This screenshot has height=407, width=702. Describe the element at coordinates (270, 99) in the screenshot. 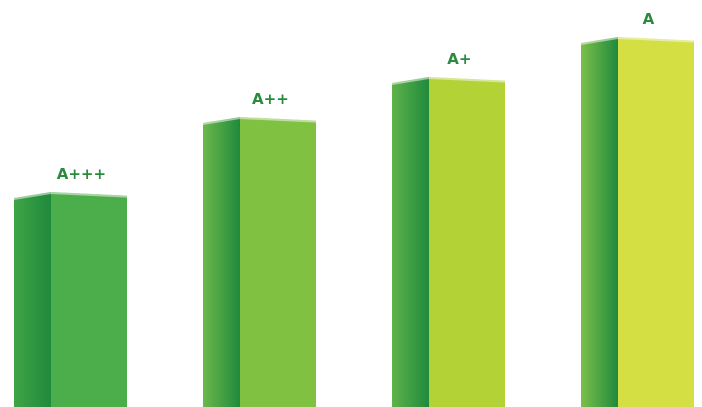

I see `bar-label-2: A++` at that location.